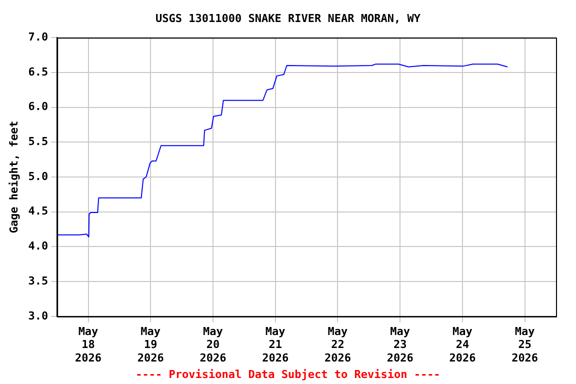 This screenshot has width=576, height=384. Describe the element at coordinates (338, 344) in the screenshot. I see `x-tick-label: May 22 2026` at that location.